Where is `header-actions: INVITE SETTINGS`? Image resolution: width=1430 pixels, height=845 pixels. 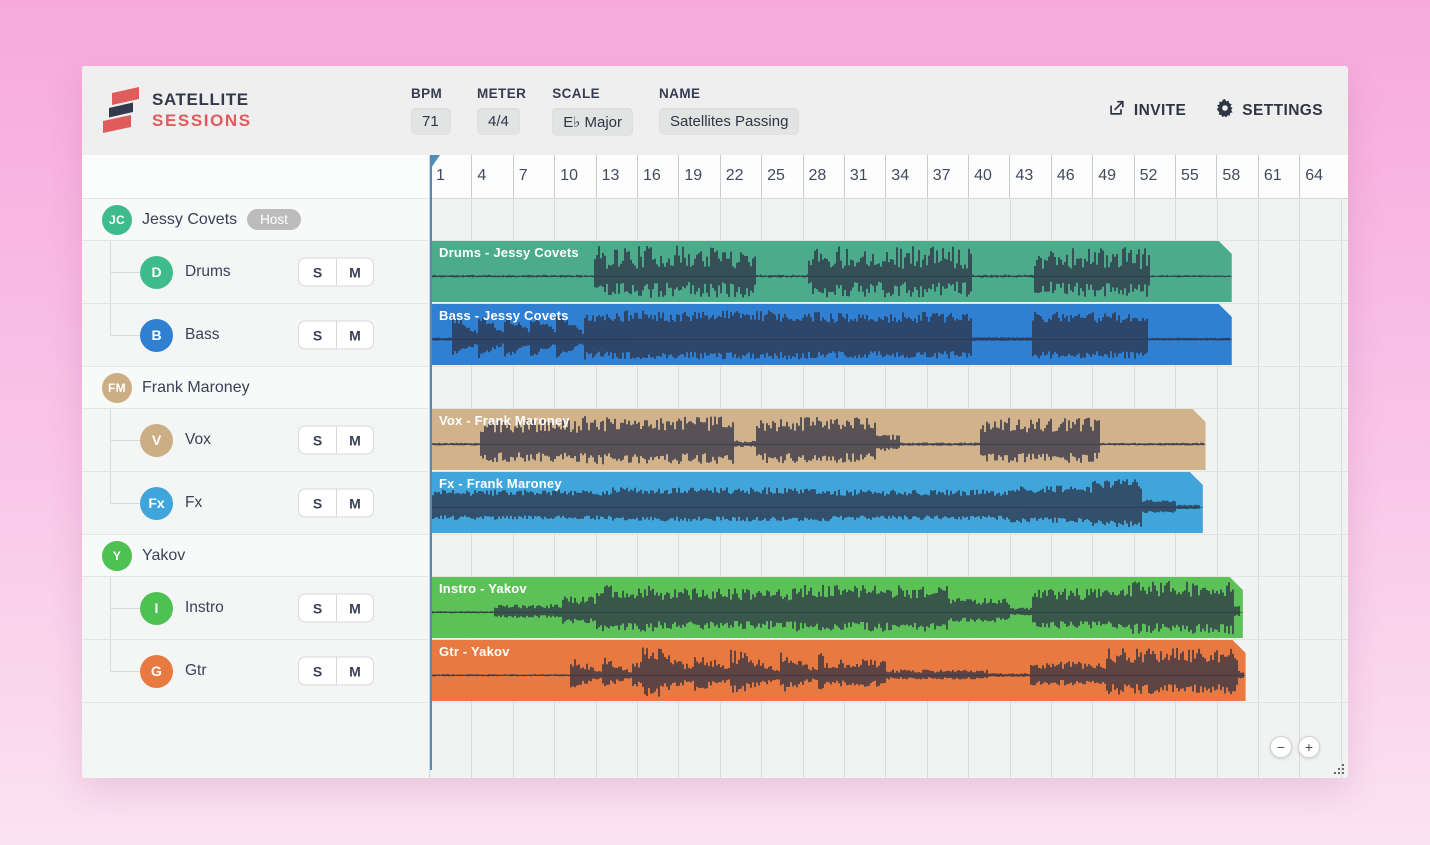 header-actions: INVITE SETTINGS is located at coordinates (1215, 110).